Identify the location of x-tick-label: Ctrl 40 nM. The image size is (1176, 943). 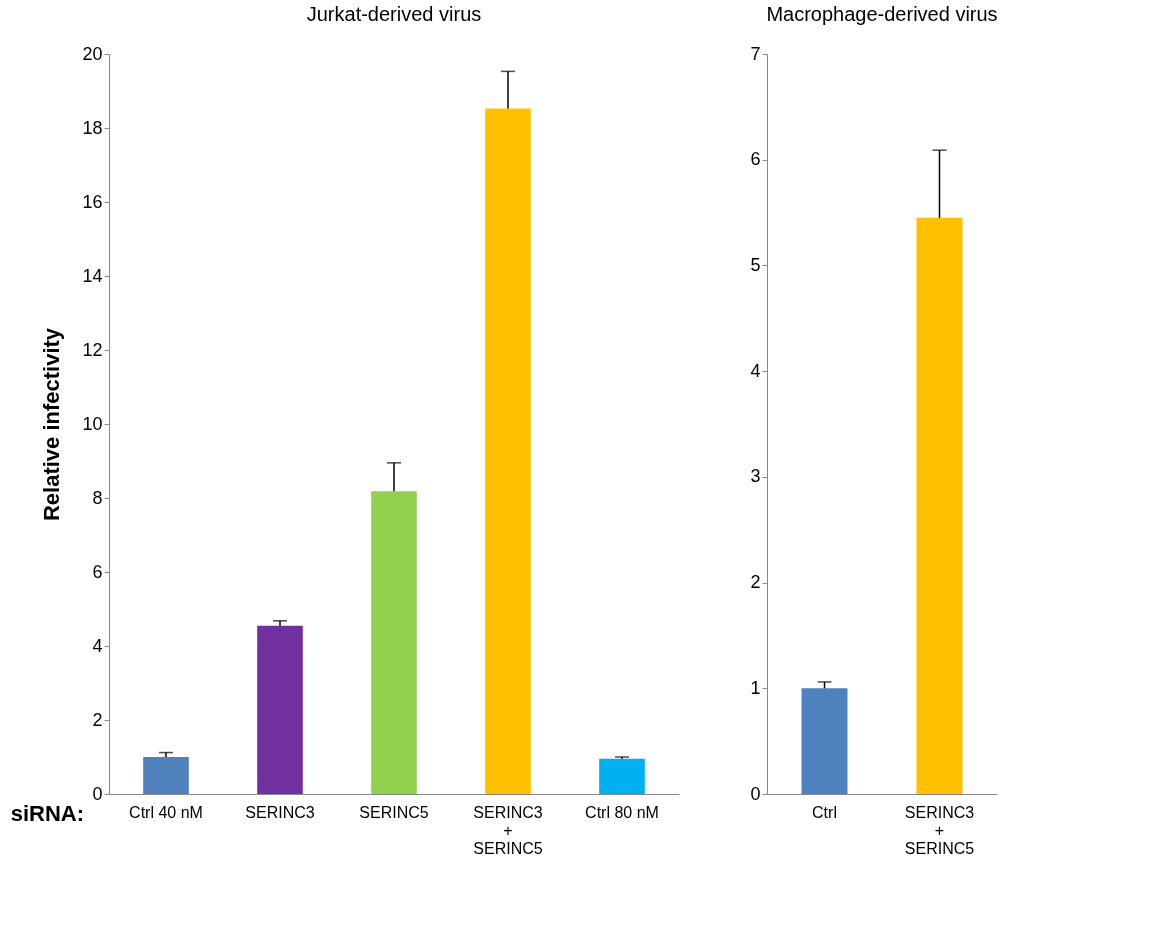
(166, 812).